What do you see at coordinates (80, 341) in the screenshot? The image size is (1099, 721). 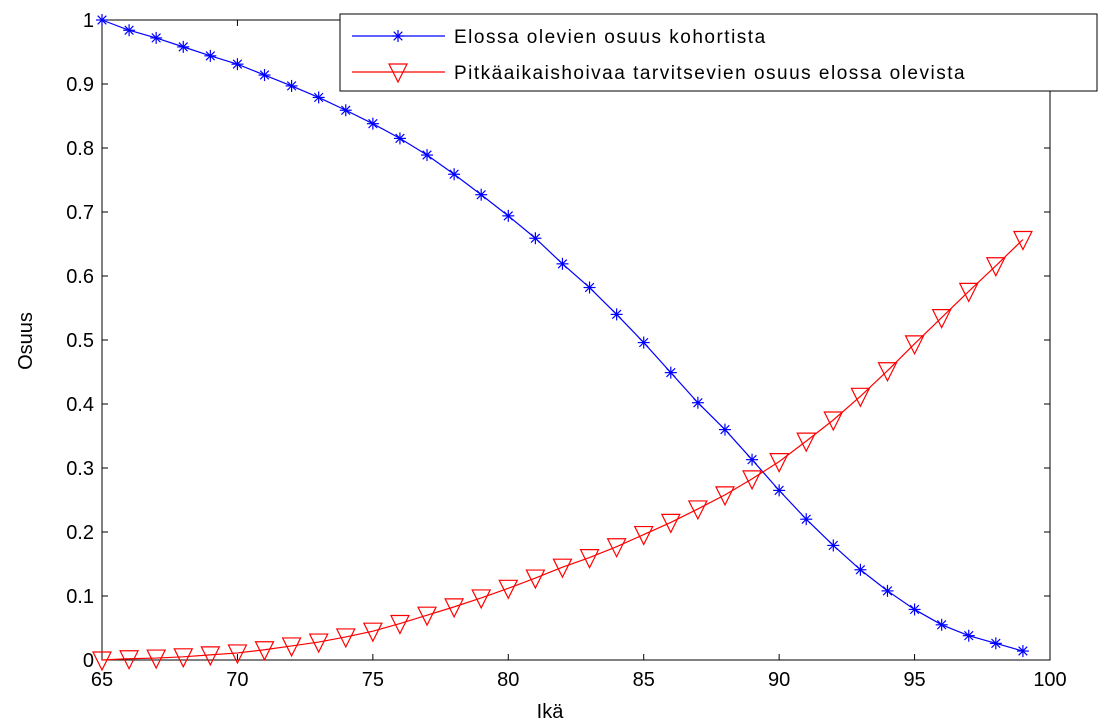 I see `y-tick-label: 0.5` at bounding box center [80, 341].